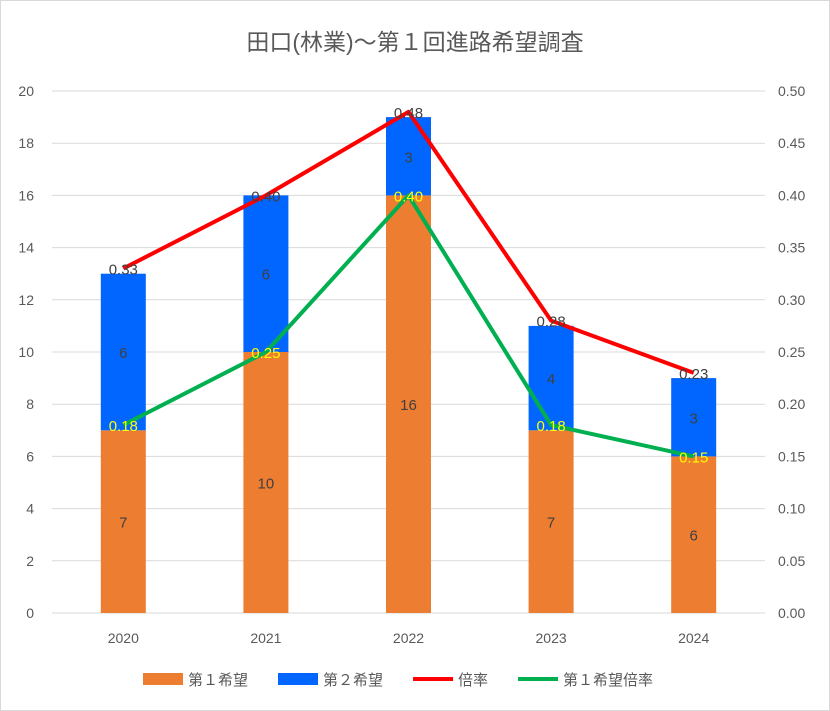  Describe the element at coordinates (26, 195) in the screenshot. I see `y-tick-label: 16` at that location.